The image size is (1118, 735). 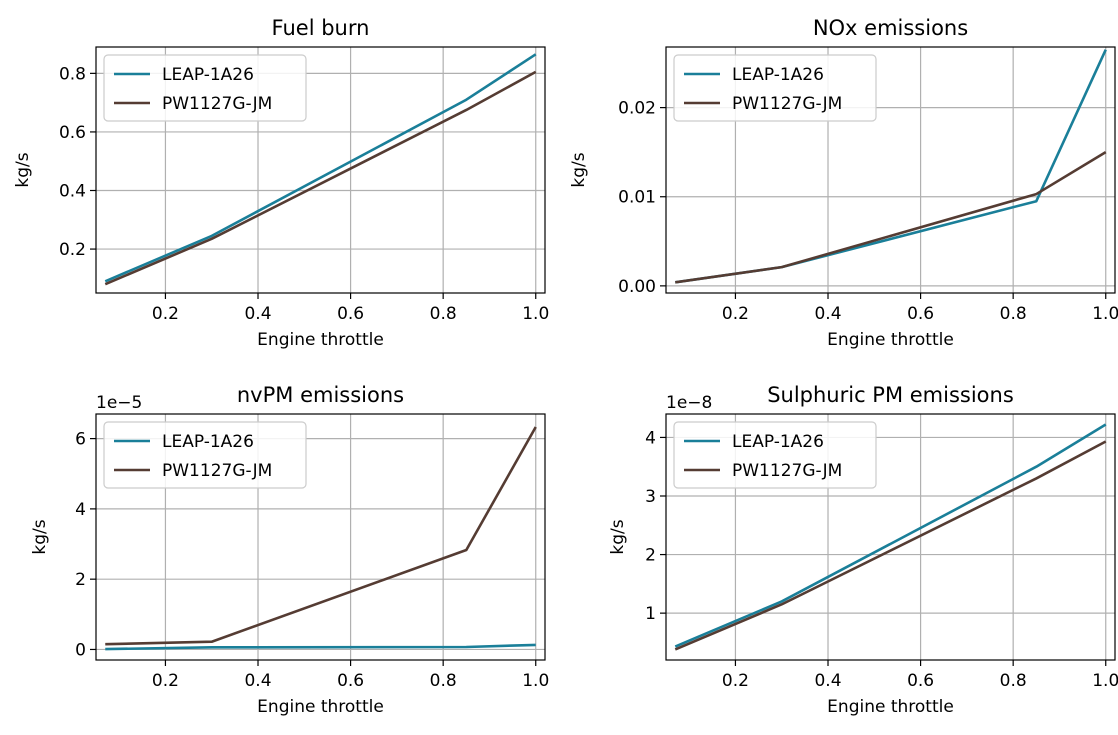 I want to click on chart-title: NOx emissions, so click(x=890, y=28).